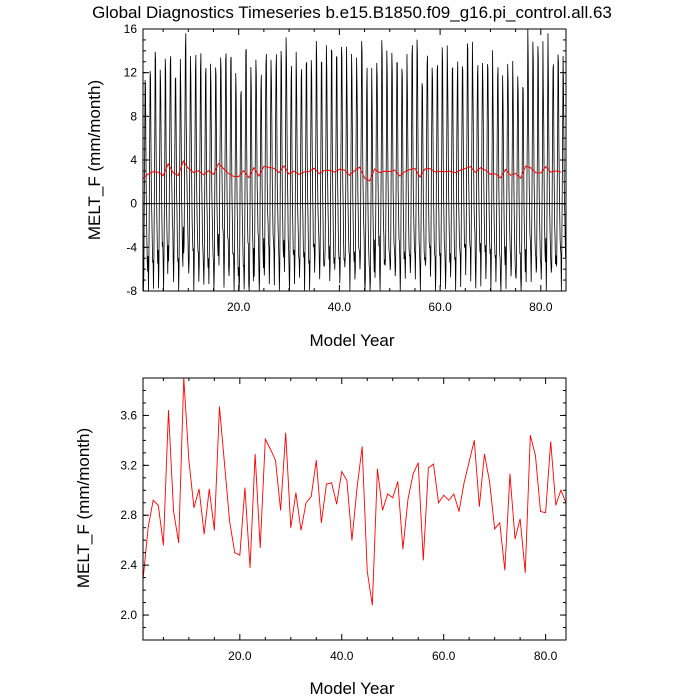  I want to click on annual-mean-line, so click(352, 171).